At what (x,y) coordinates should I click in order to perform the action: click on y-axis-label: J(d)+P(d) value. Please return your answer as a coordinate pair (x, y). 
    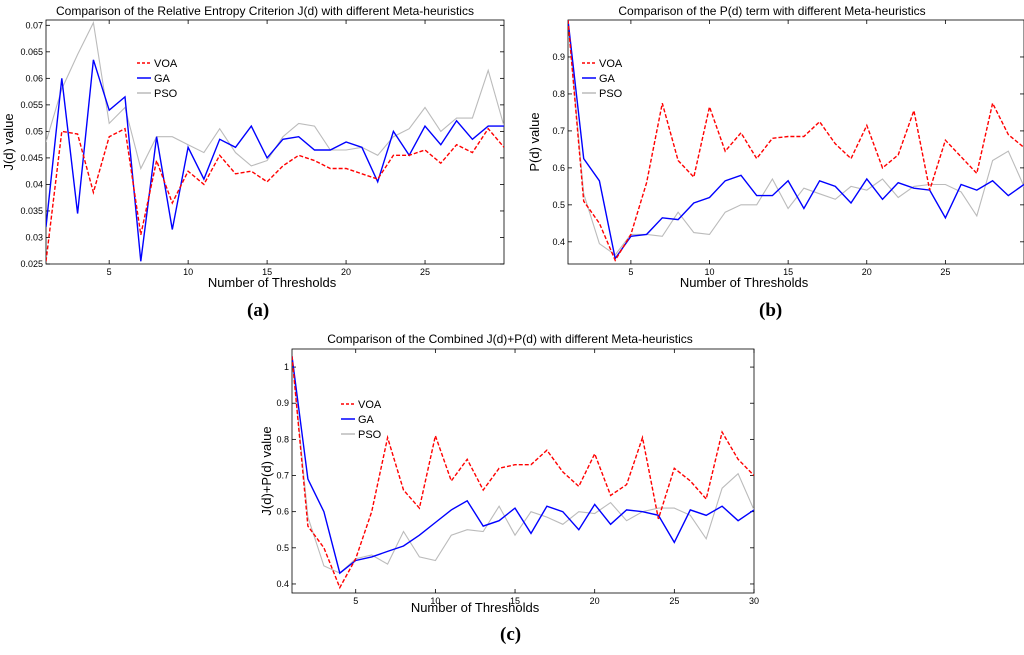
    Looking at the image, I should click on (266, 470).